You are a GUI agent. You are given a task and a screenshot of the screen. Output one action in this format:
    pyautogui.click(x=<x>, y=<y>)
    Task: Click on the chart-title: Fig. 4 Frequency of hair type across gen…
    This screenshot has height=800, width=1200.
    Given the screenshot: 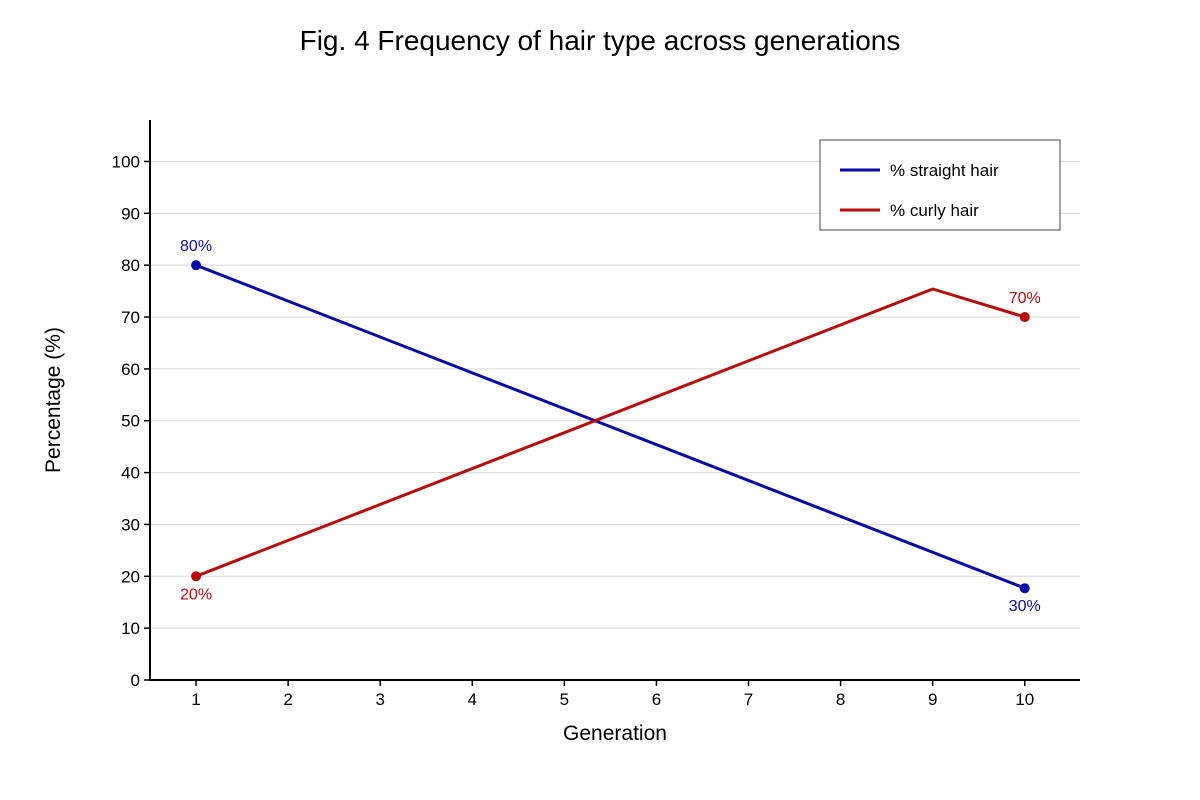 What is the action you would take?
    pyautogui.click(x=600, y=40)
    